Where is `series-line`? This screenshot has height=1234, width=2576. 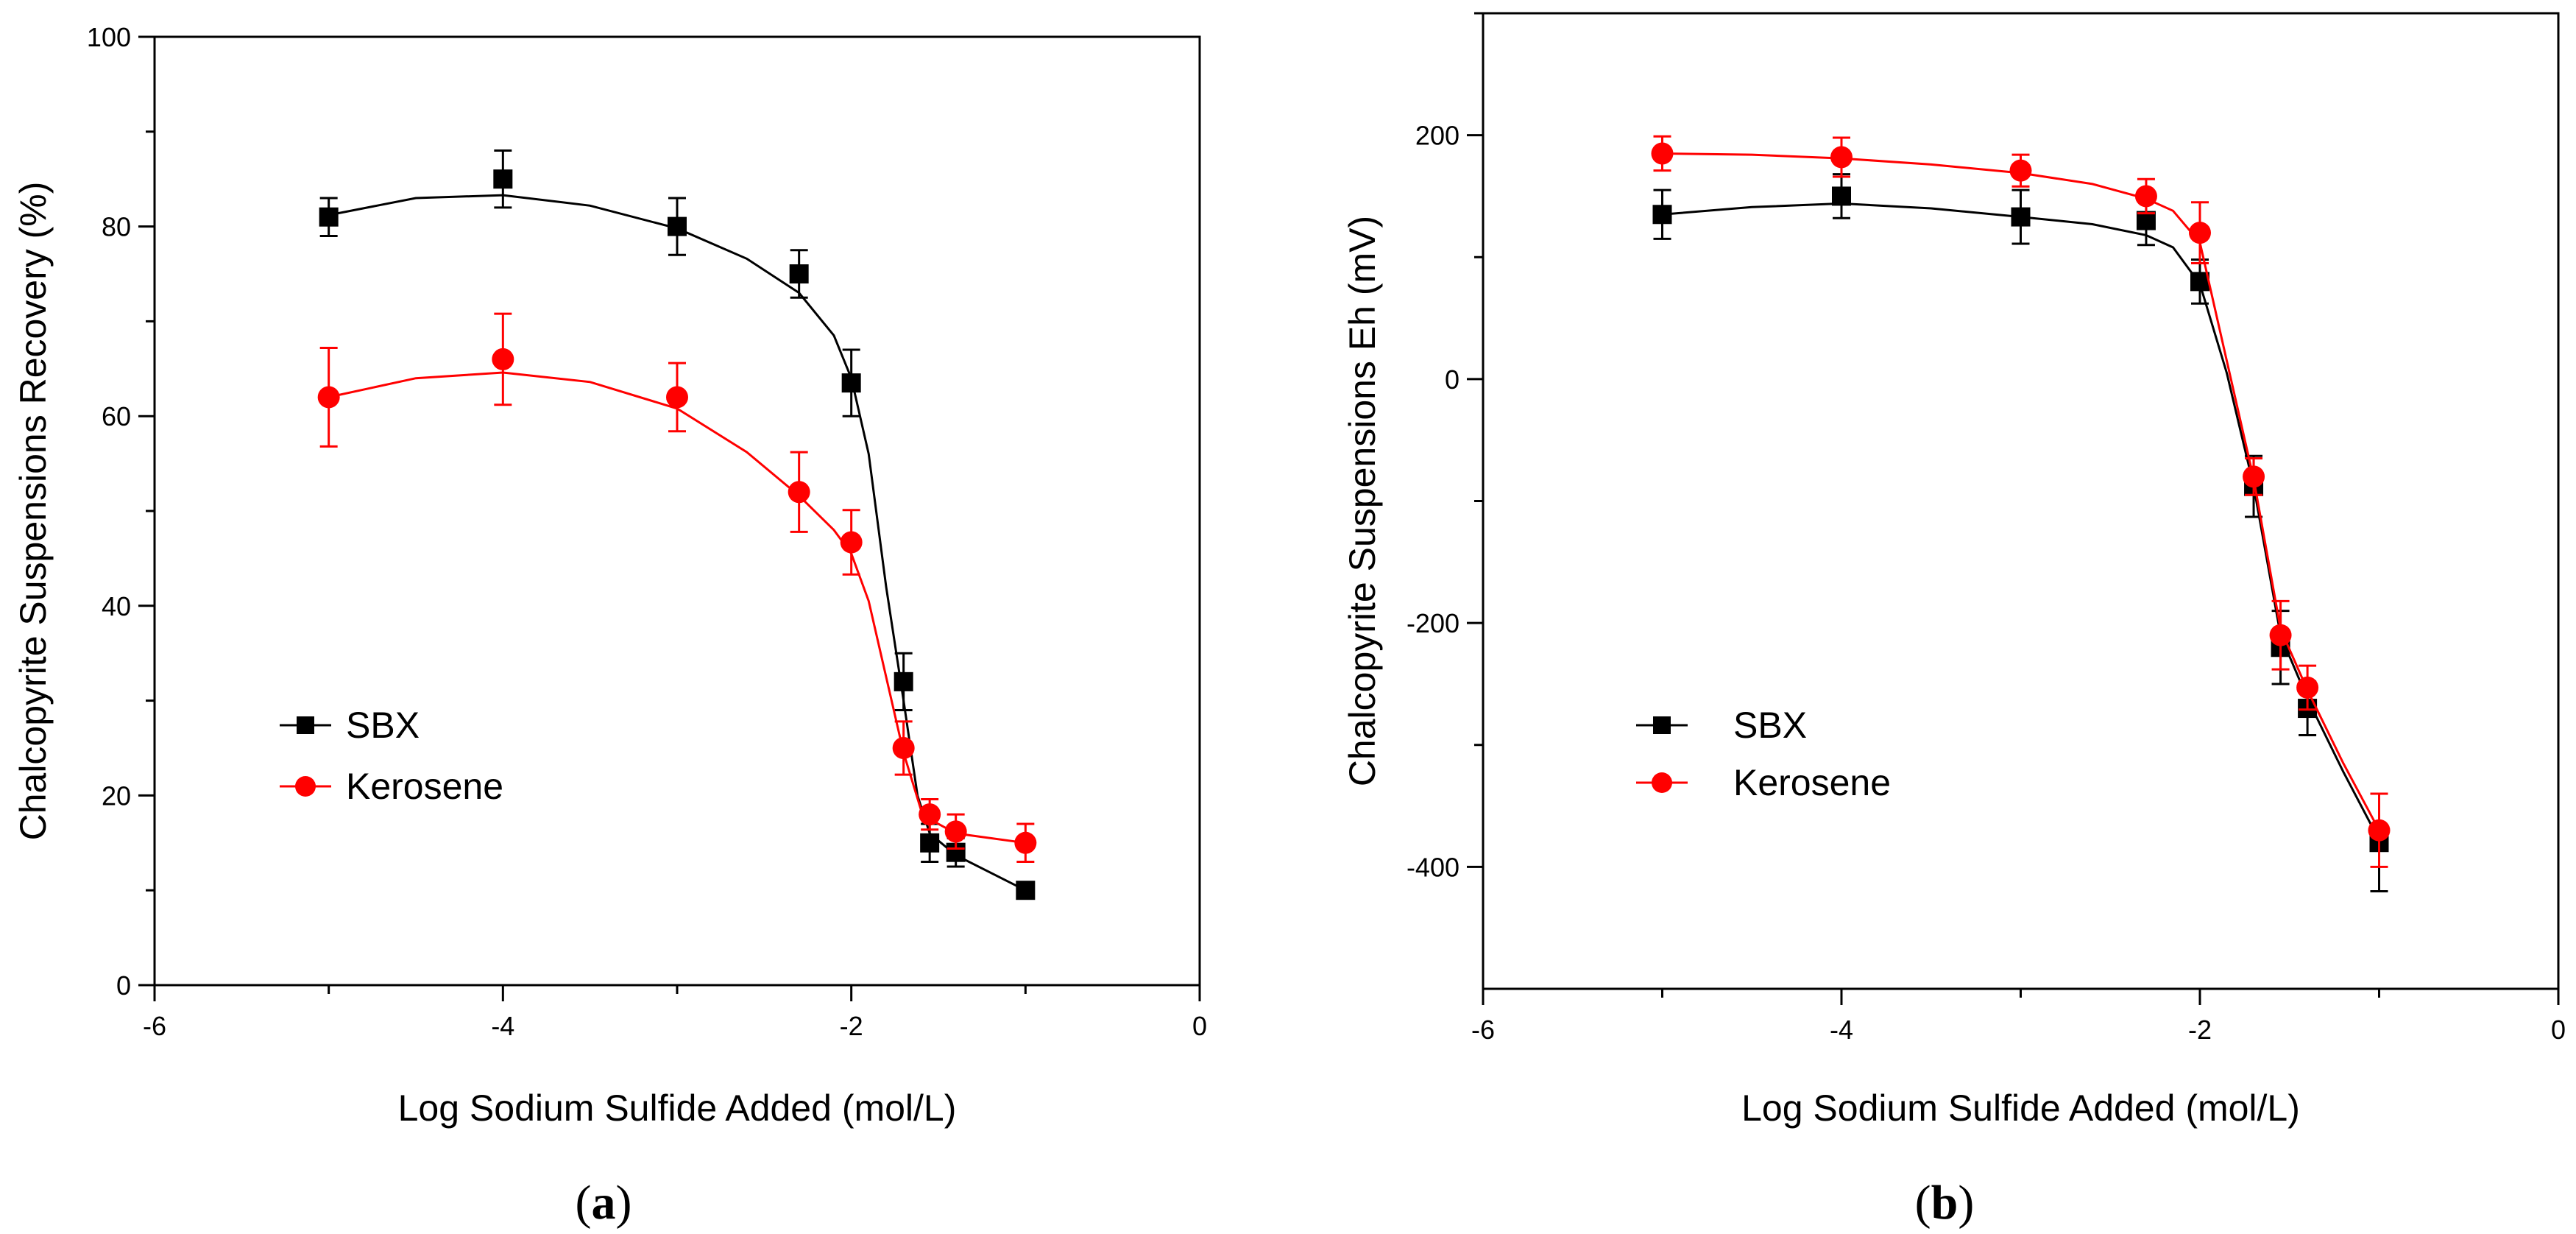 series-line is located at coordinates (2021, 521).